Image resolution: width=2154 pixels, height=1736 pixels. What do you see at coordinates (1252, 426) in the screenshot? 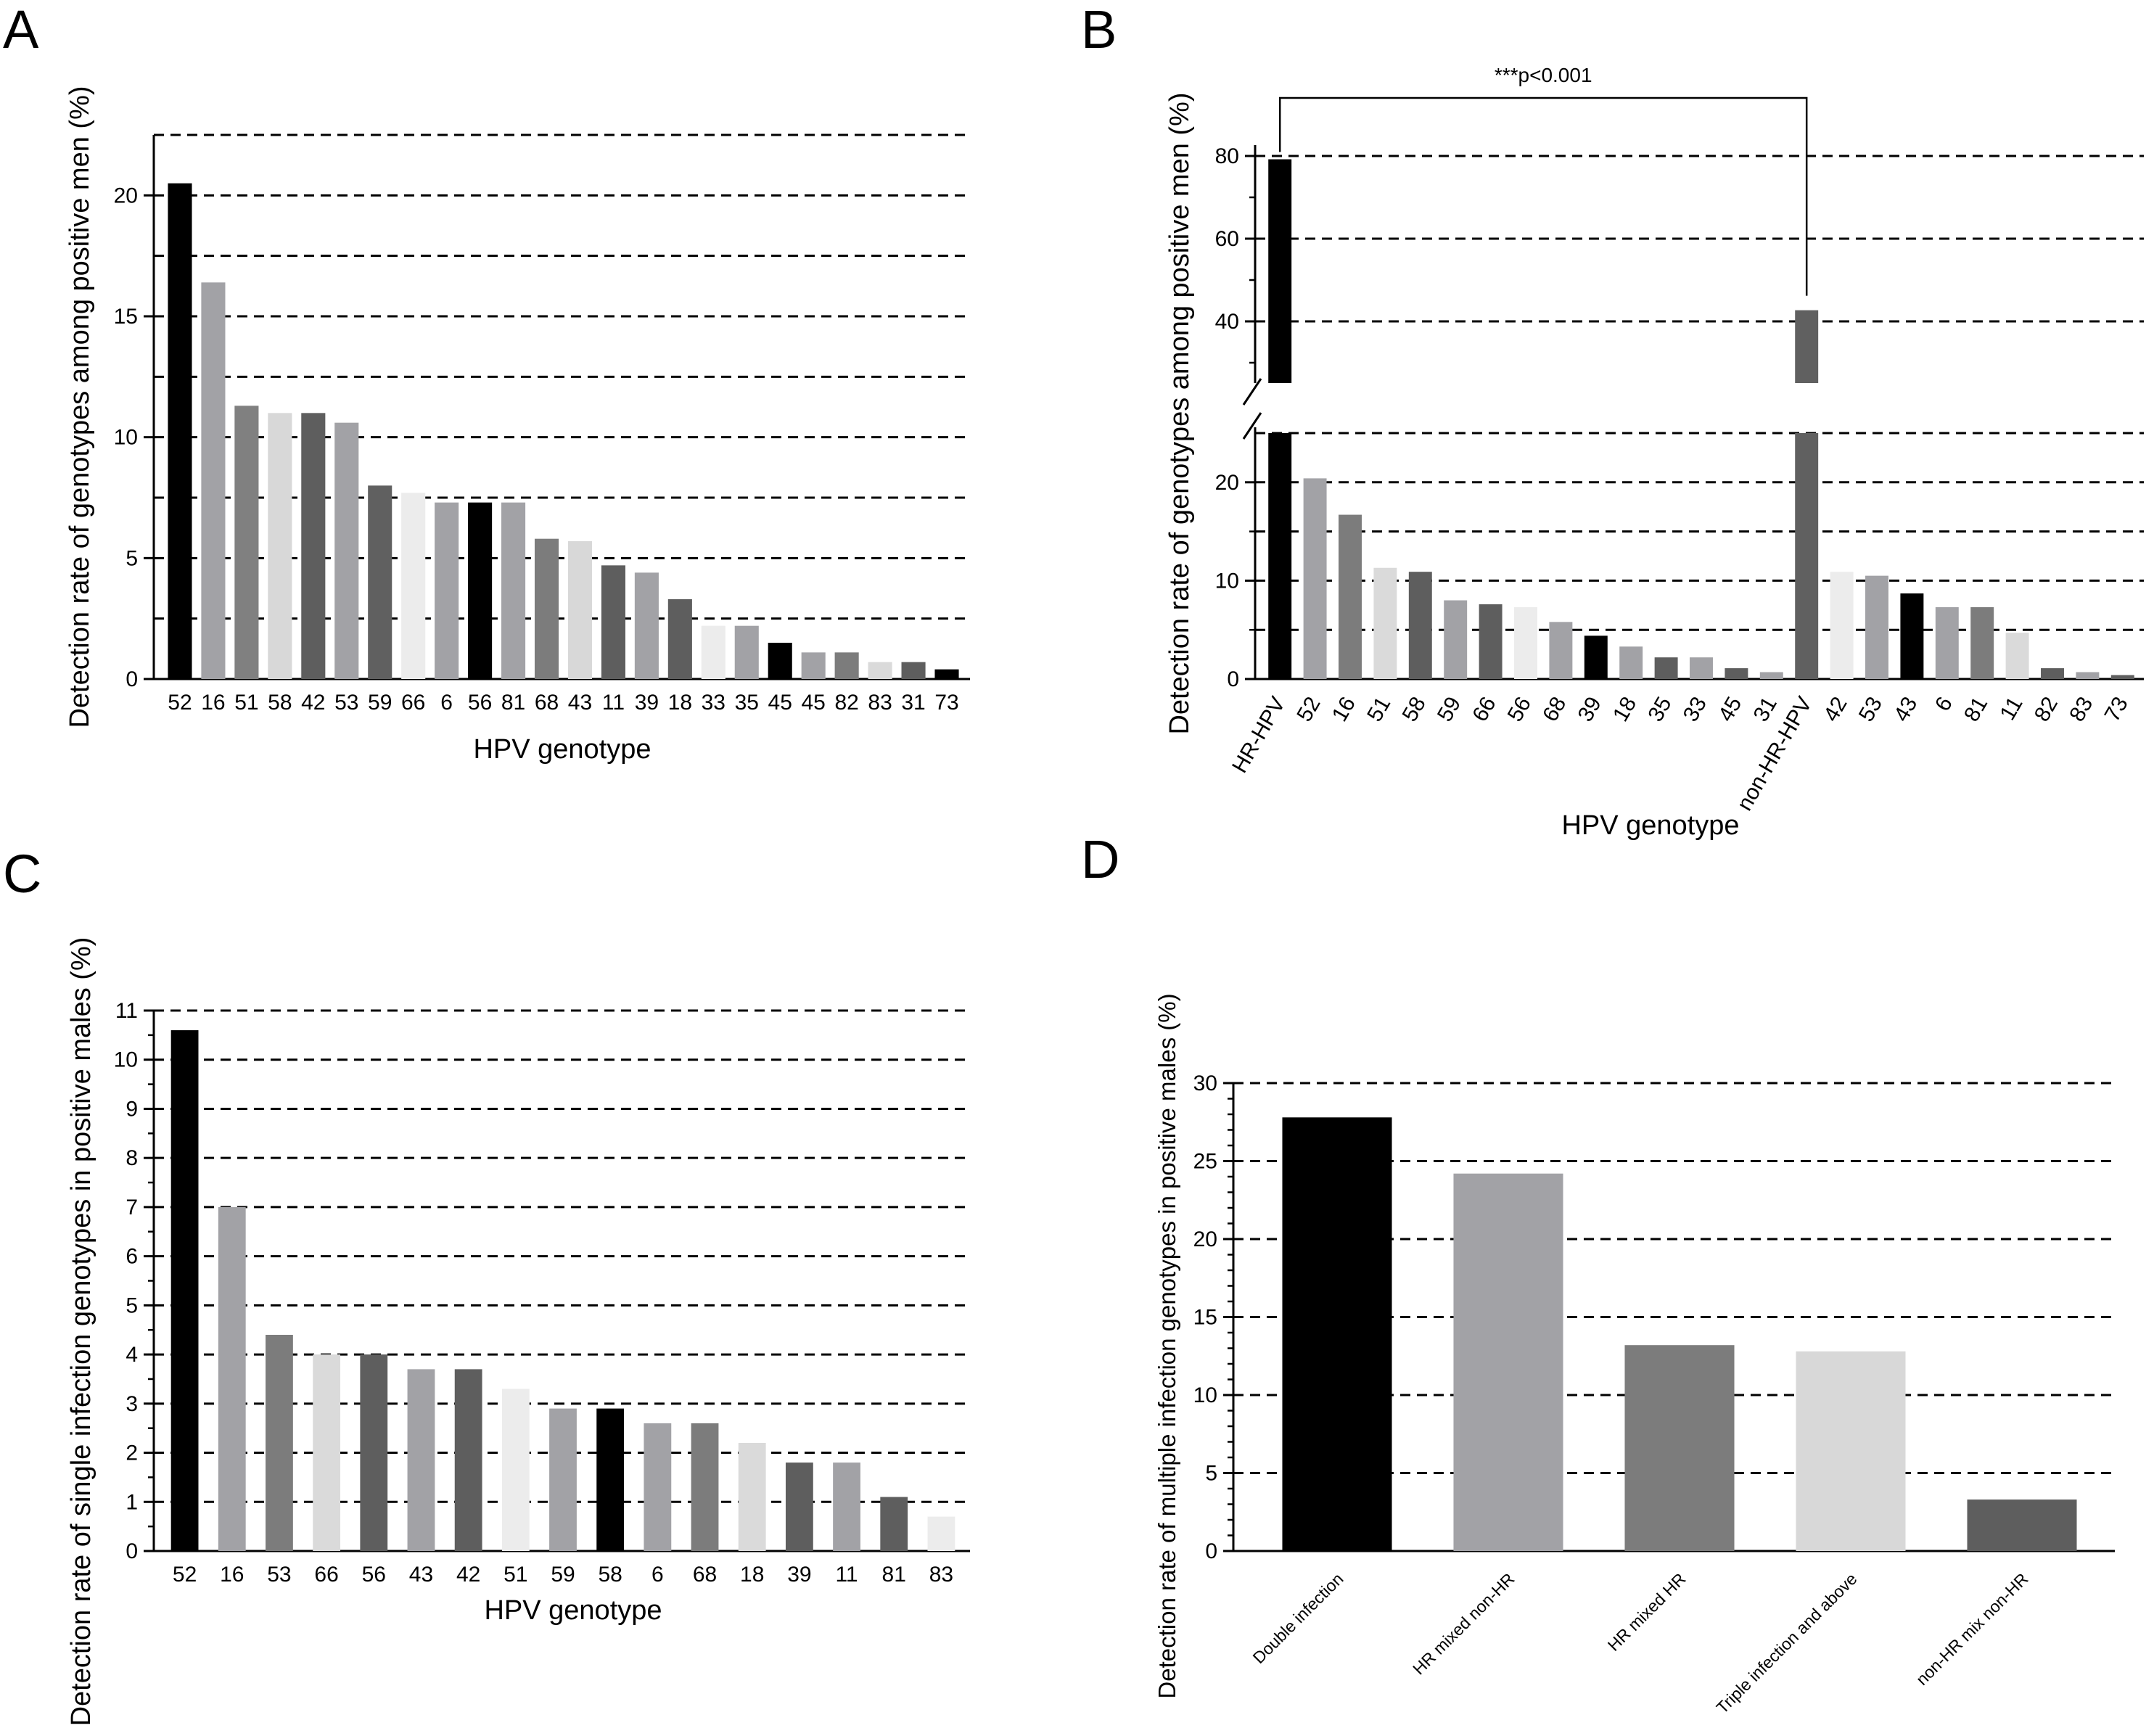
I see `axis-break-mark` at bounding box center [1252, 426].